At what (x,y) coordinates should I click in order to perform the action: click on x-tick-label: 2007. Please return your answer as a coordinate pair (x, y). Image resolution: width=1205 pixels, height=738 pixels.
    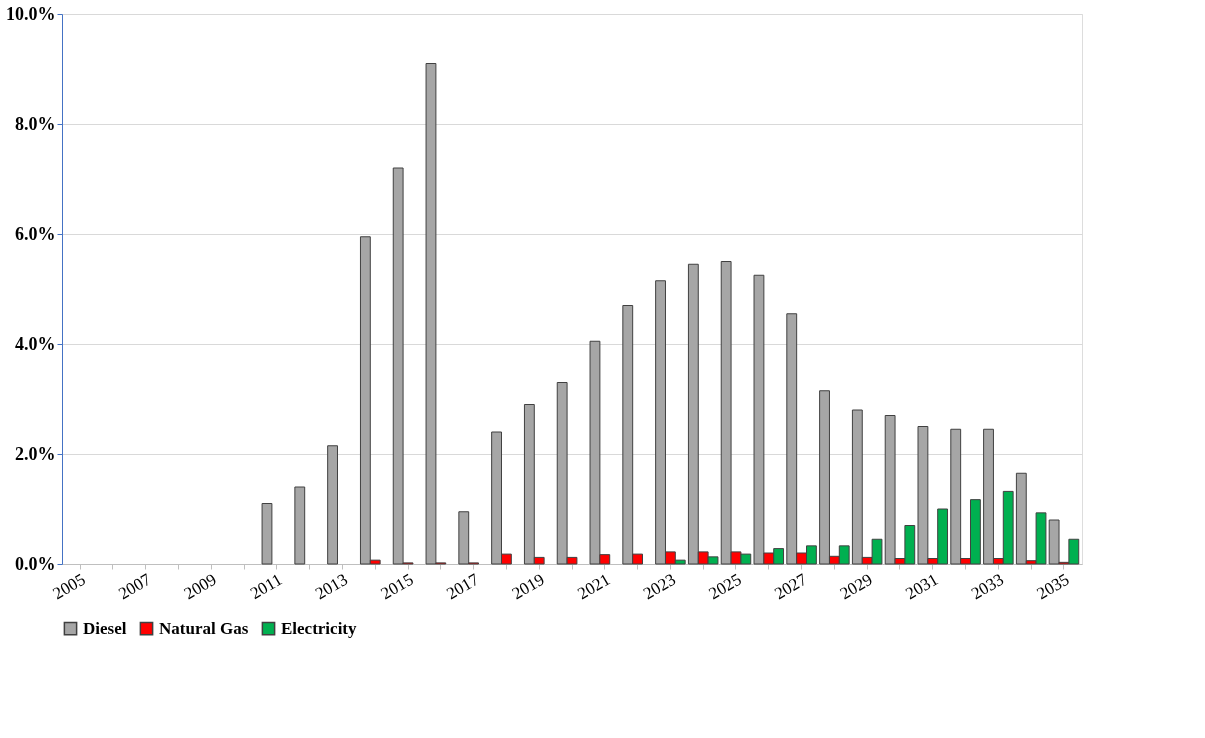
    Looking at the image, I should click on (135, 586).